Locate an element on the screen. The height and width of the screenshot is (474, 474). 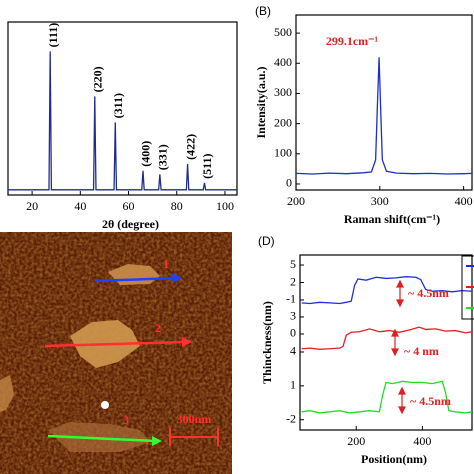
particle is located at coordinates (105, 405).